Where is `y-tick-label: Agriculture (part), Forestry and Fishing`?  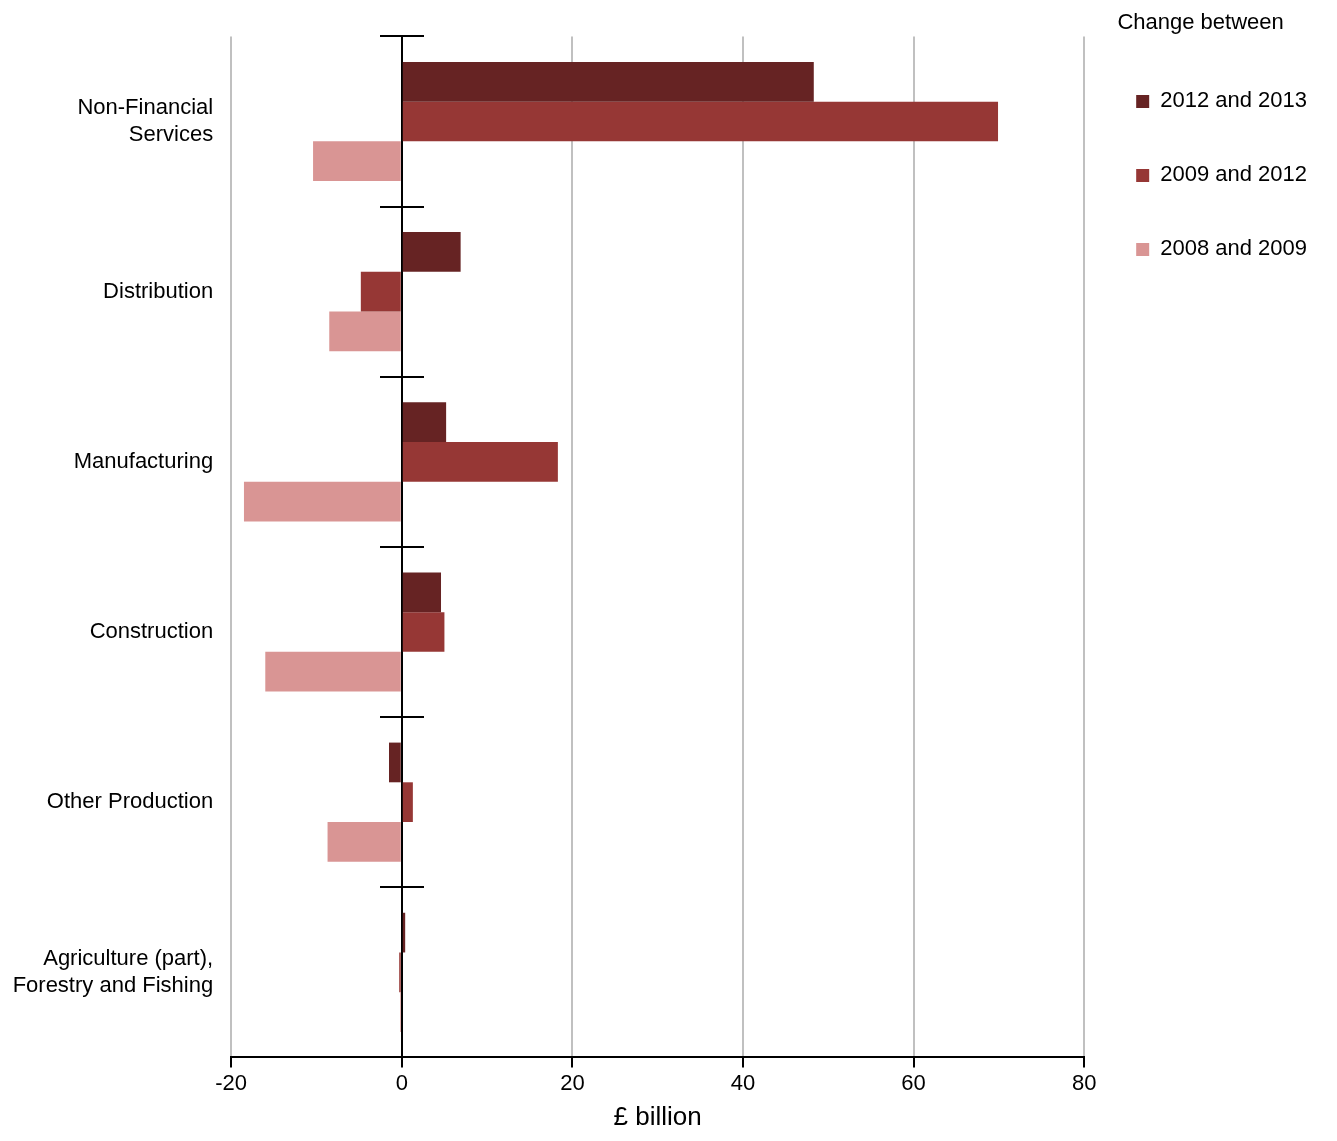
y-tick-label: Agriculture (part), Forestry and Fishing is located at coordinates (113, 971).